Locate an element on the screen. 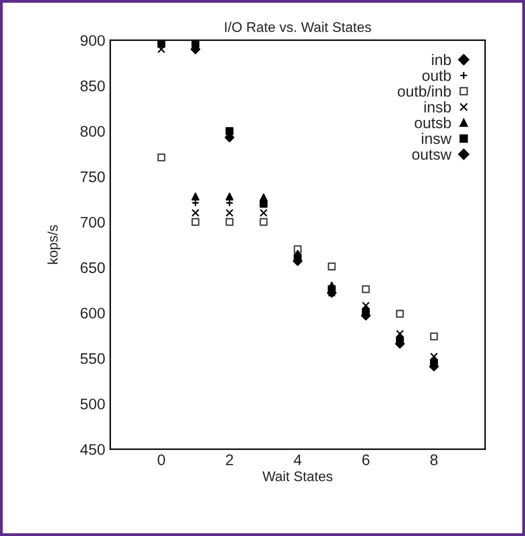  y-axis-title: kops/s is located at coordinates (54, 244).